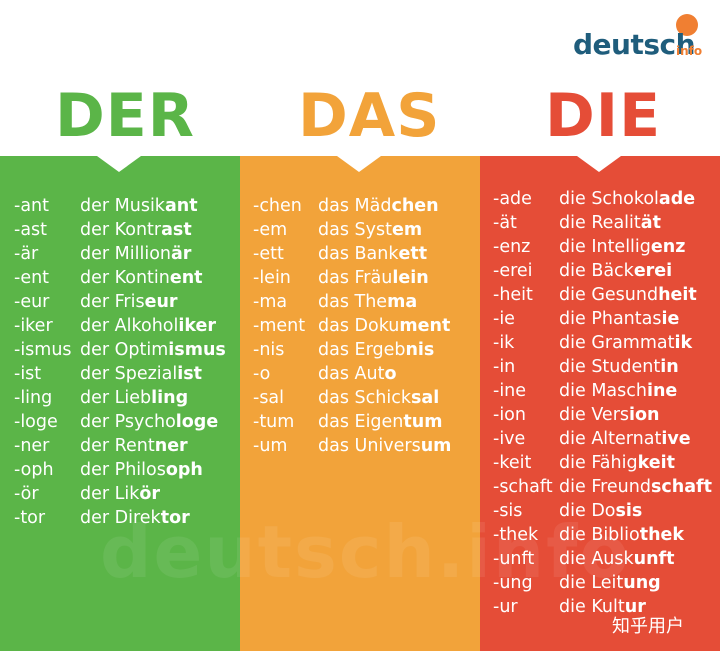 The height and width of the screenshot is (651, 720). I want to click on suffix-label: -ett, so click(268, 254).